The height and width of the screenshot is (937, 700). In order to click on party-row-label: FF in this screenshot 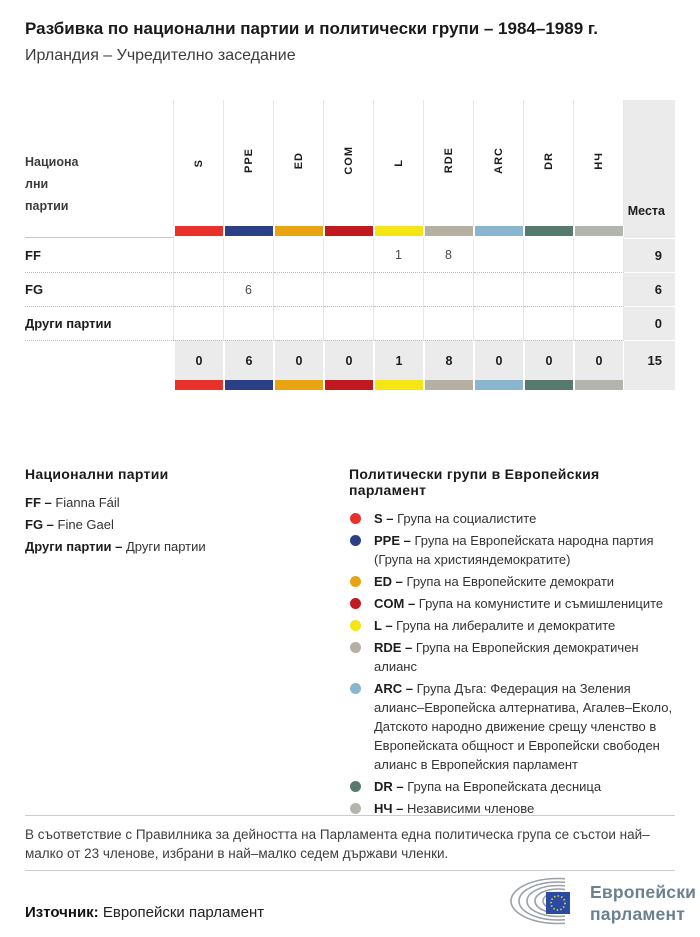, I will do `click(99, 255)`.